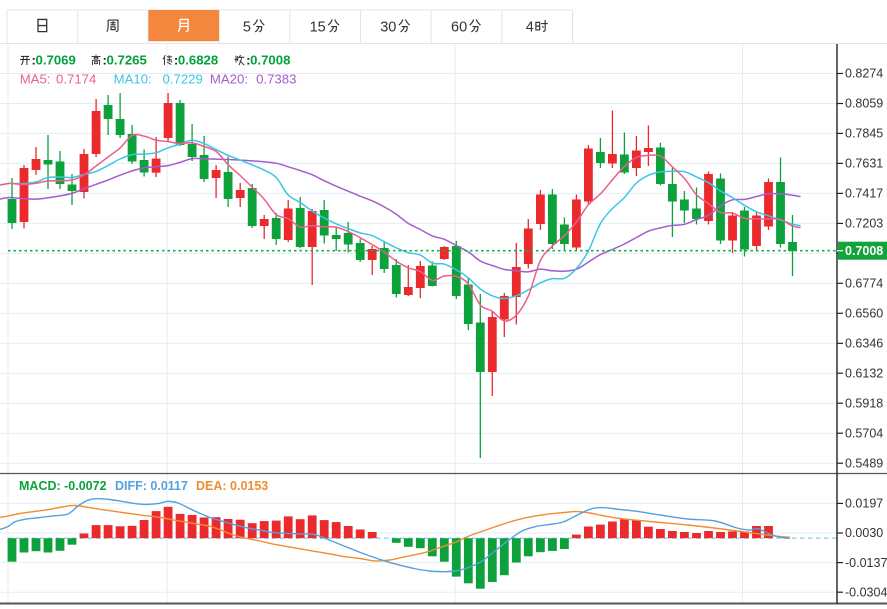 This screenshot has width=887, height=609. Describe the element at coordinates (864, 164) in the screenshot. I see `svg-text: 0.7631` at that location.